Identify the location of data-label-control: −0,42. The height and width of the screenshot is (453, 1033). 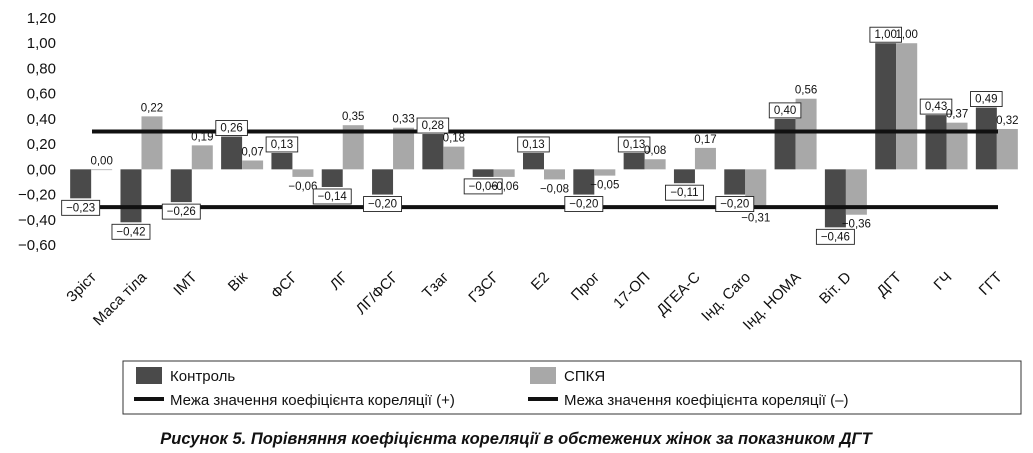
(130, 232).